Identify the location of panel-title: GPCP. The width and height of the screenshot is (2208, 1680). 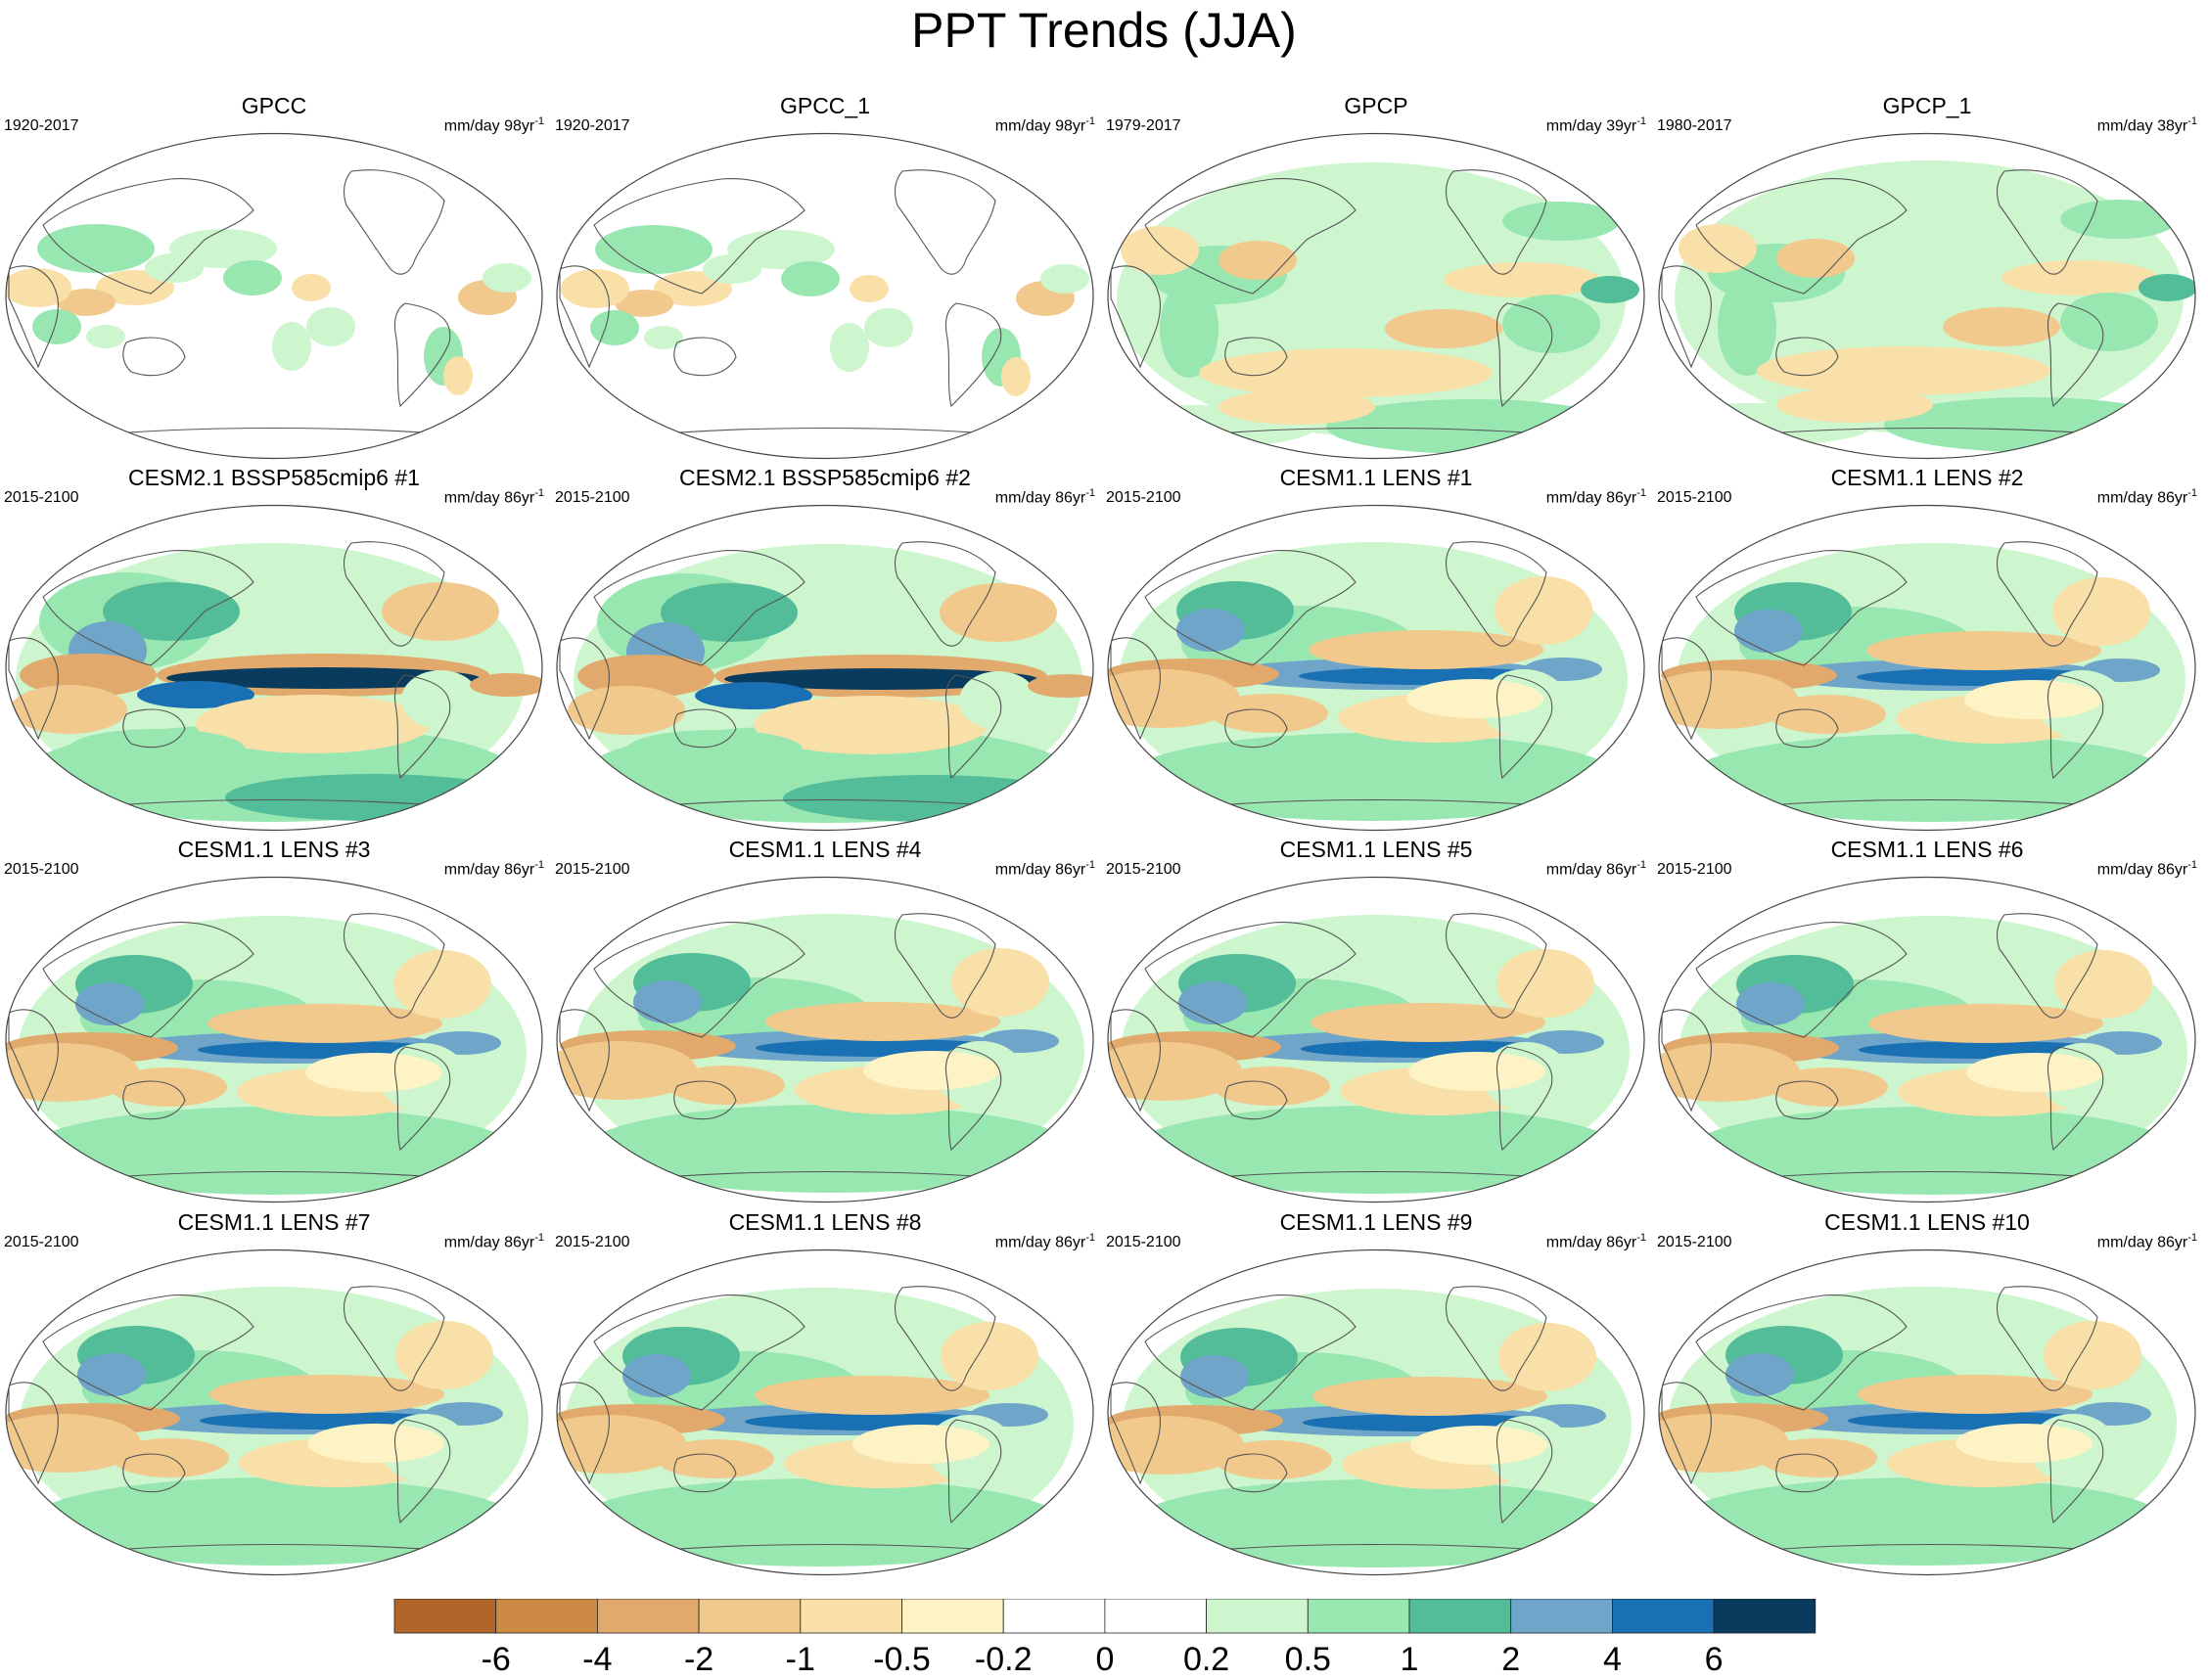
(1376, 105).